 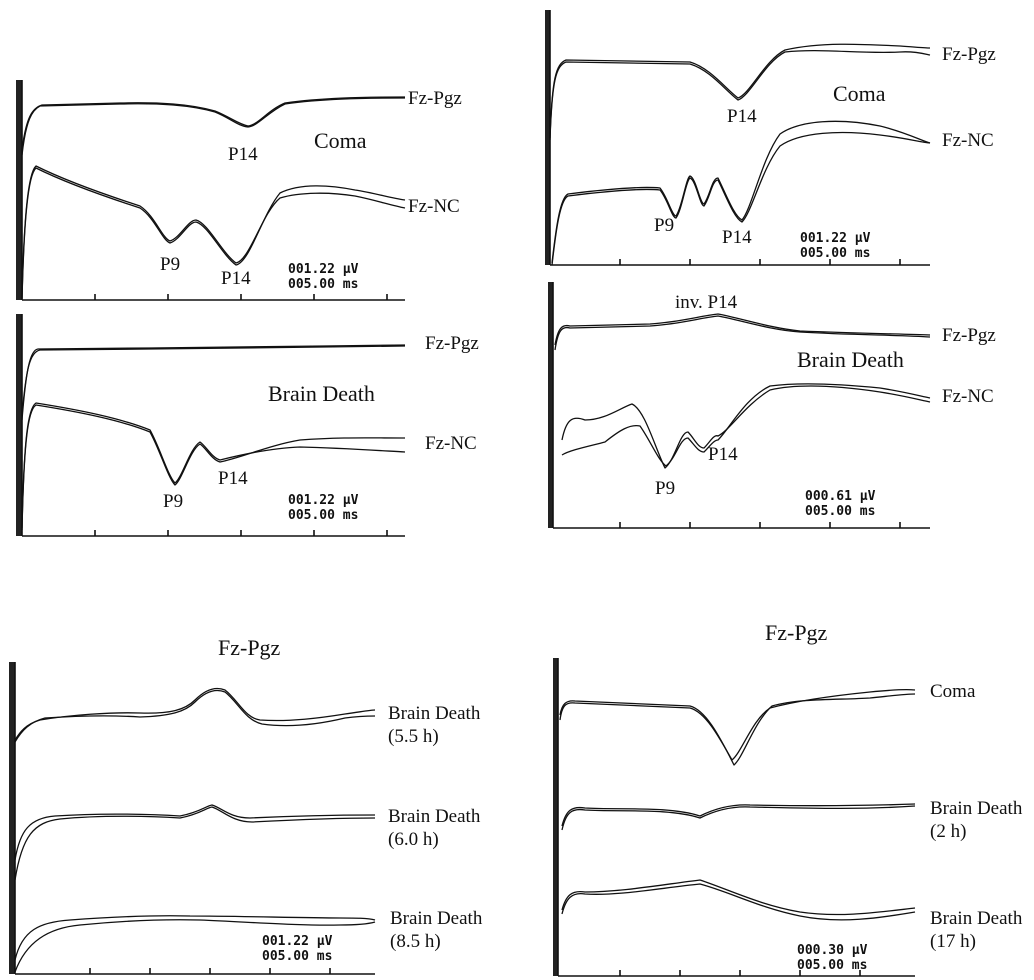 What do you see at coordinates (737, 729) in the screenshot?
I see `trace-coma-b` at bounding box center [737, 729].